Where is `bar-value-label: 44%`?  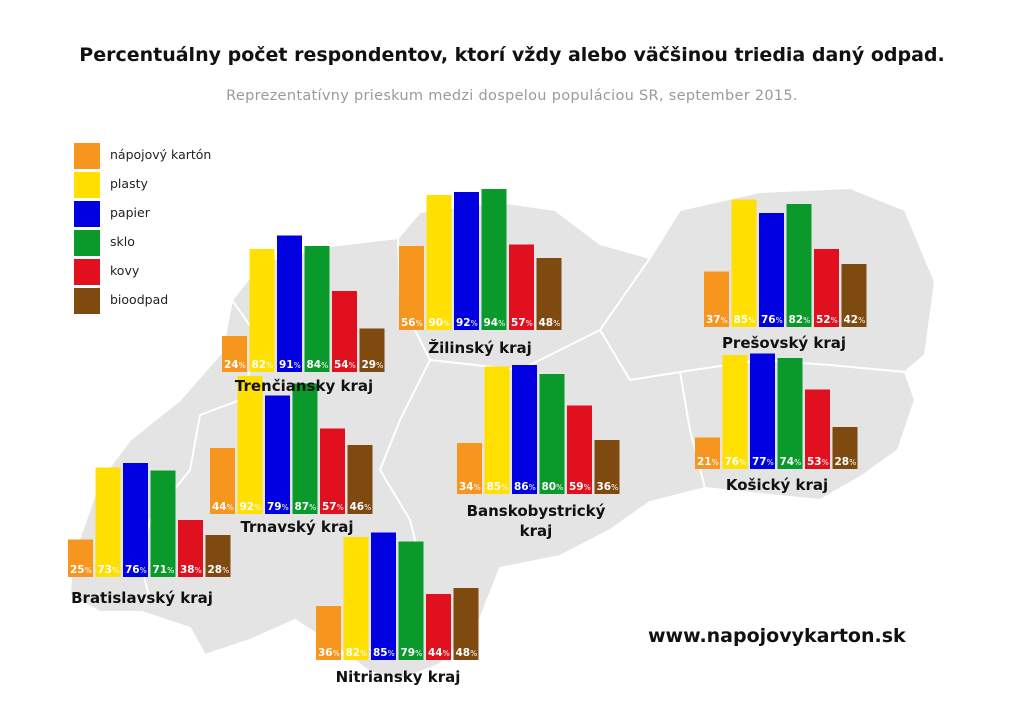 bar-value-label: 44% is located at coordinates (223, 507).